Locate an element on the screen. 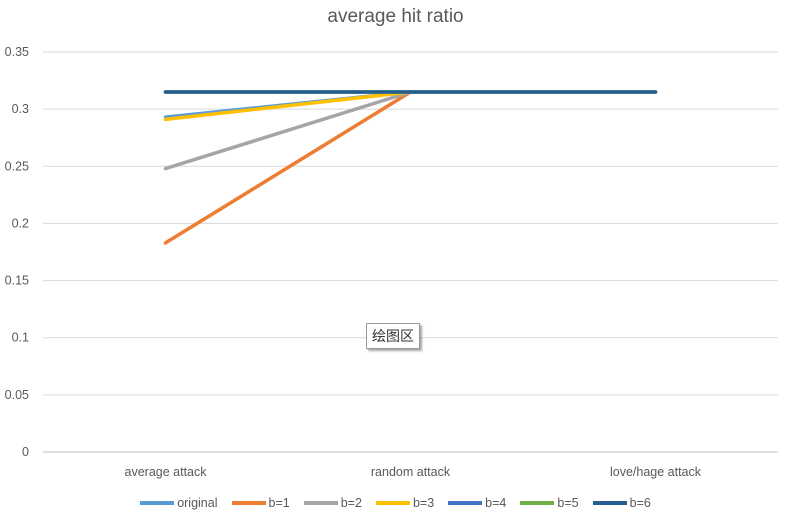  y-tick-label: 0 is located at coordinates (25, 452).